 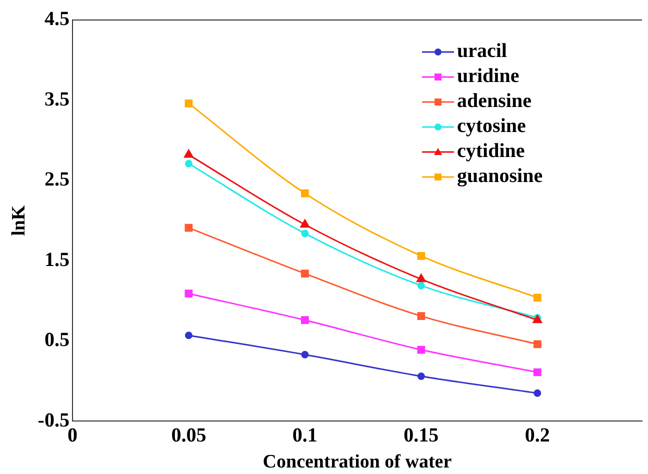 I want to click on x-tick-label: 0, so click(x=72, y=435).